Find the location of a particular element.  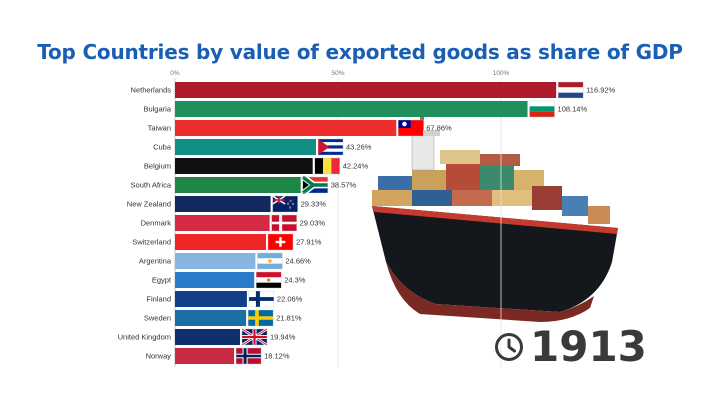

category-label: Bulgaria is located at coordinates (157, 109).